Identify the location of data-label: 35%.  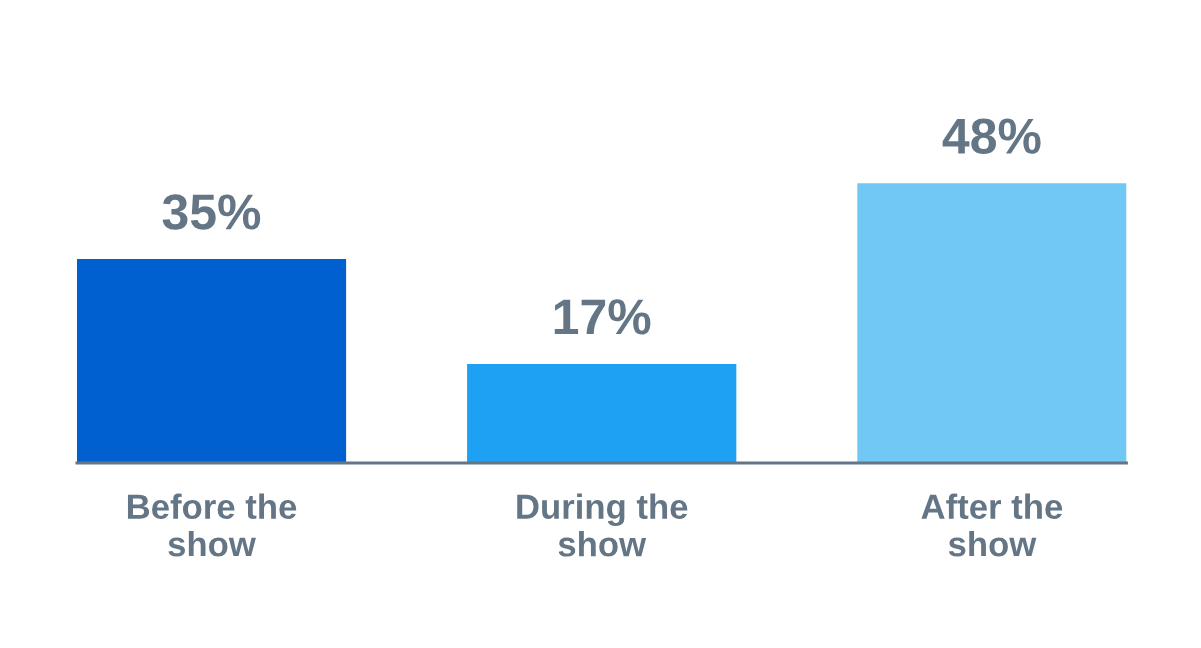
(211, 212).